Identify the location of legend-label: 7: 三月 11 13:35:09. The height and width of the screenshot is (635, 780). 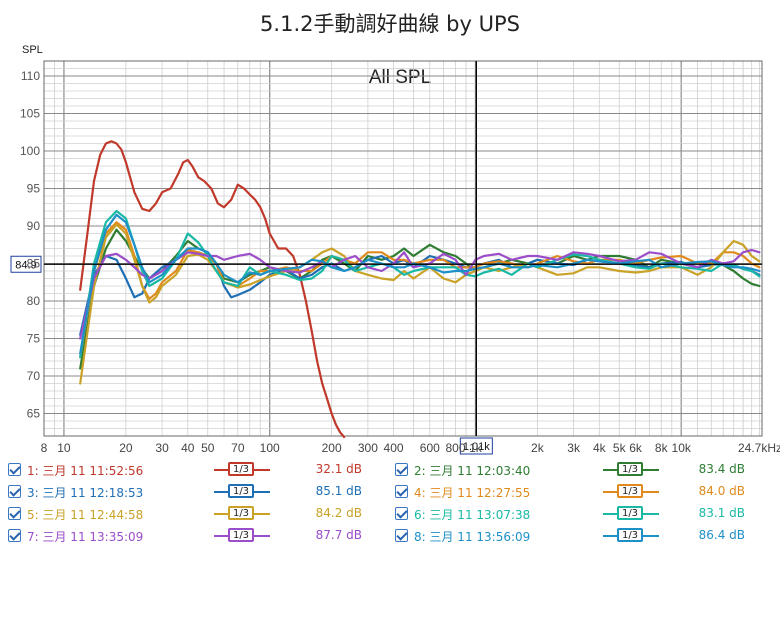
(85, 537).